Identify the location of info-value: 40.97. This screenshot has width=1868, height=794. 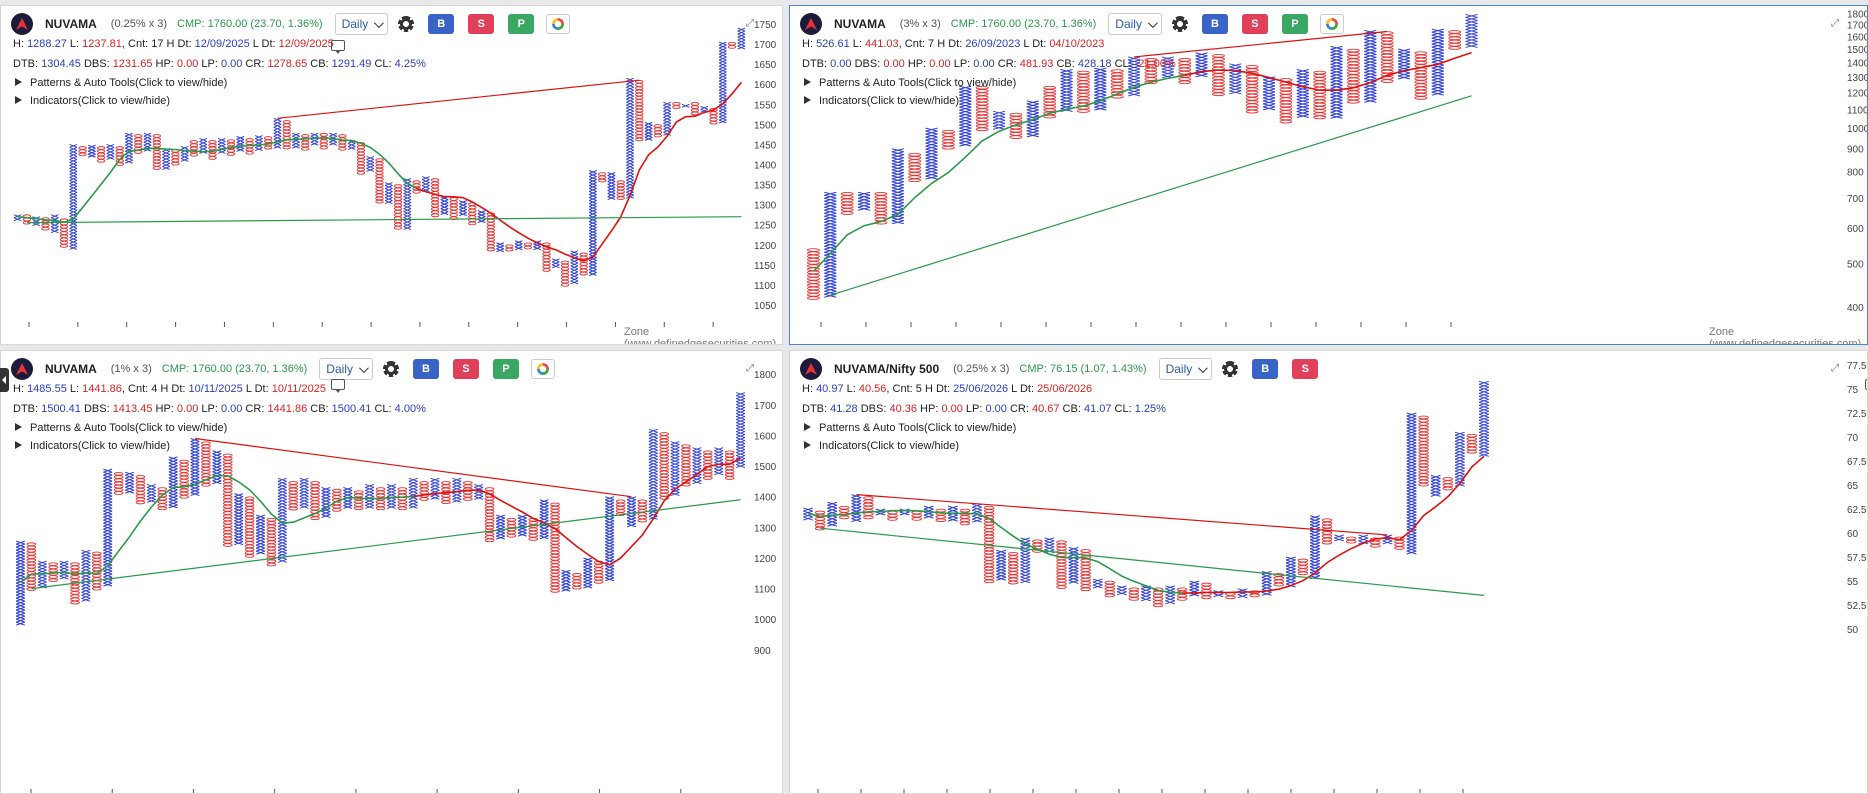
(830, 389).